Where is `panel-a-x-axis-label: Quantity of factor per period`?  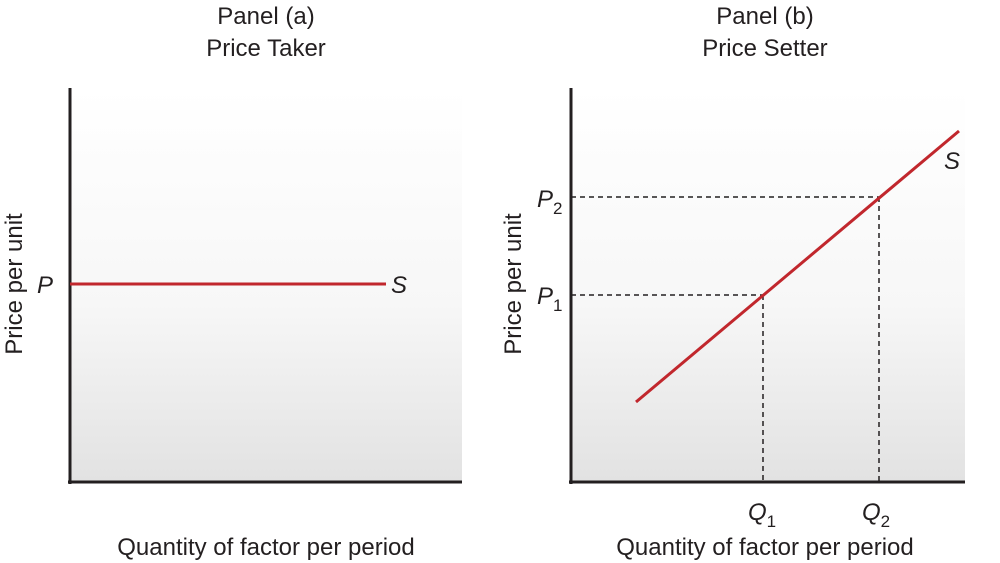
panel-a-x-axis-label: Quantity of factor per period is located at coordinates (266, 547).